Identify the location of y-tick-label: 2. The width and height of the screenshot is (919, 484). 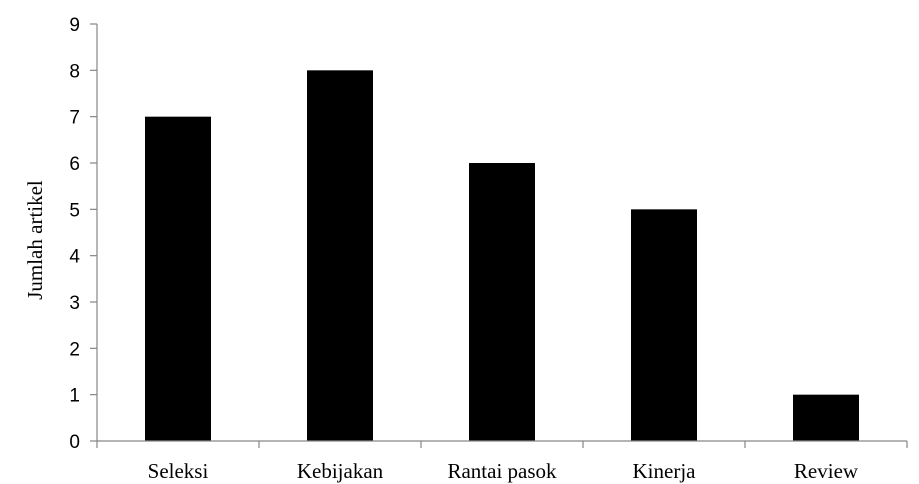
(74, 349).